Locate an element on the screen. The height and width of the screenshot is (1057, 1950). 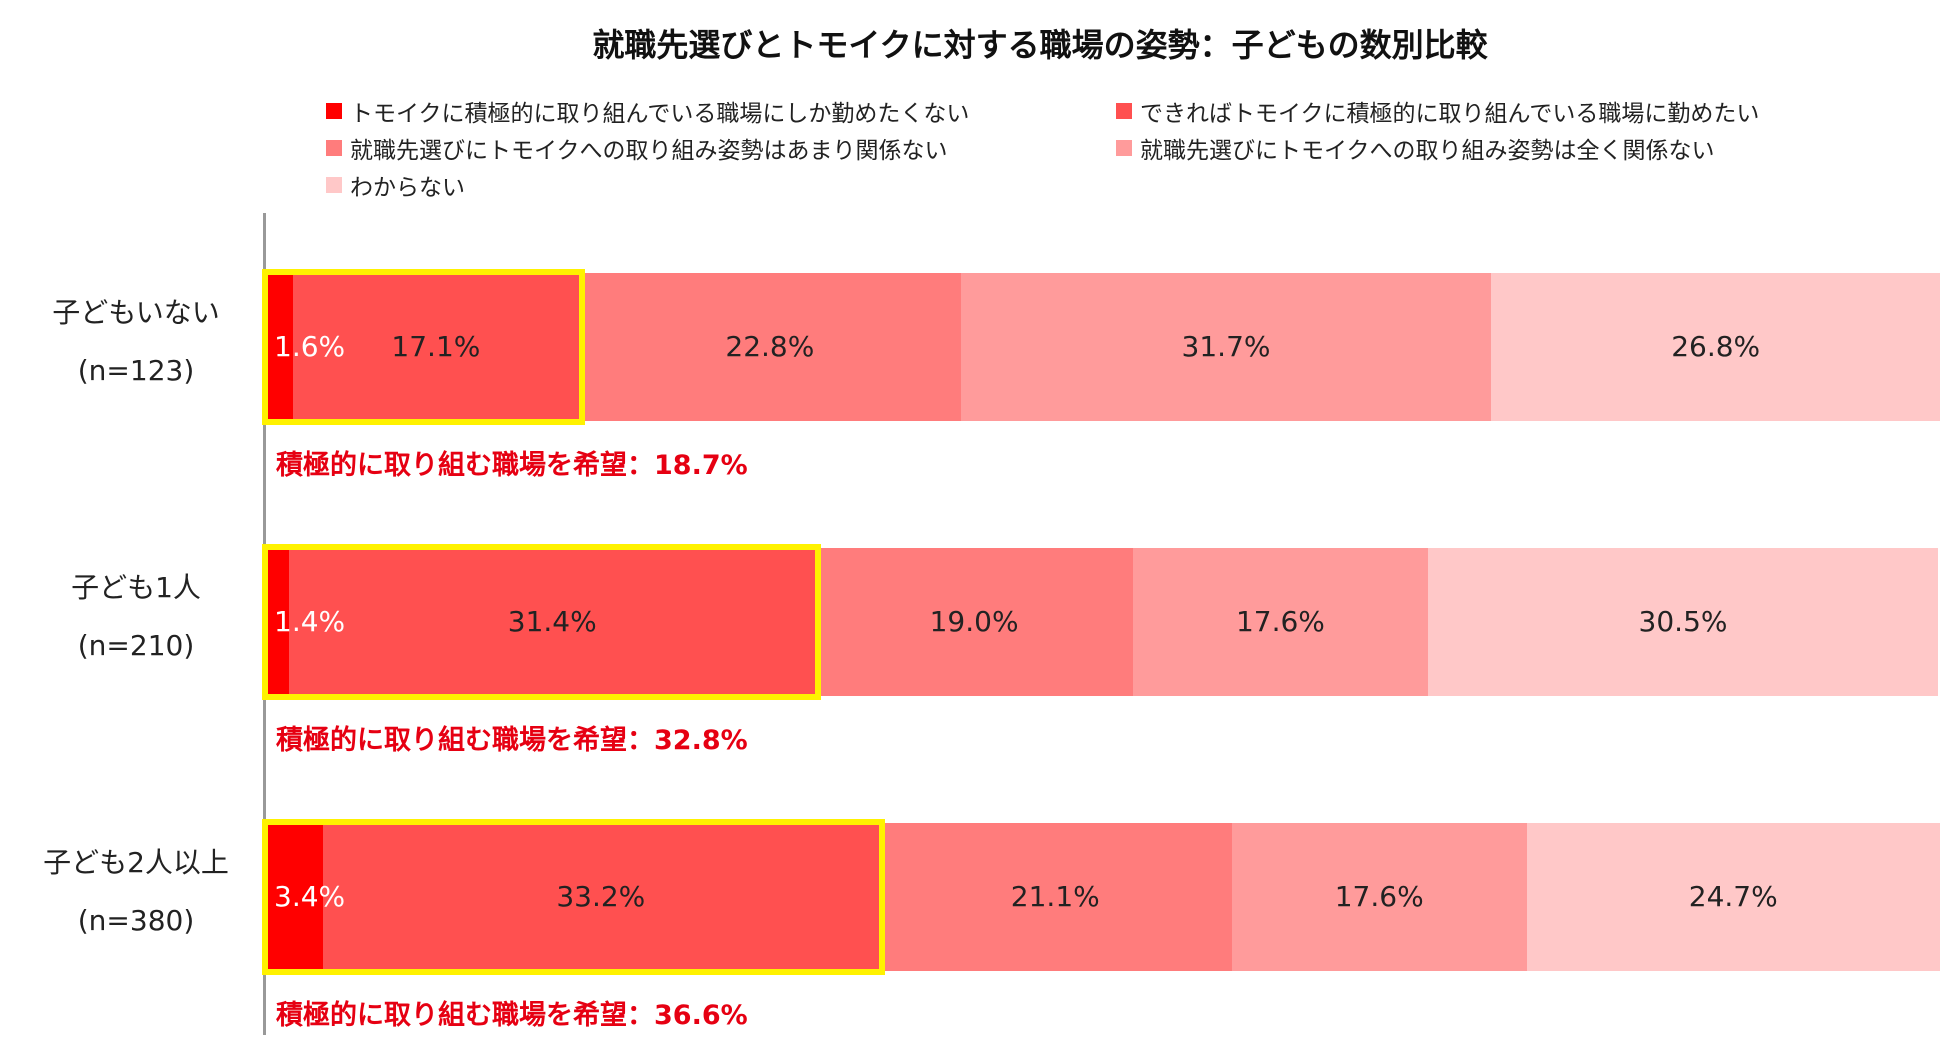
bar-row: 3.4% 33.2% 21.1% 17.6% 24.7% is located at coordinates (1103, 897).